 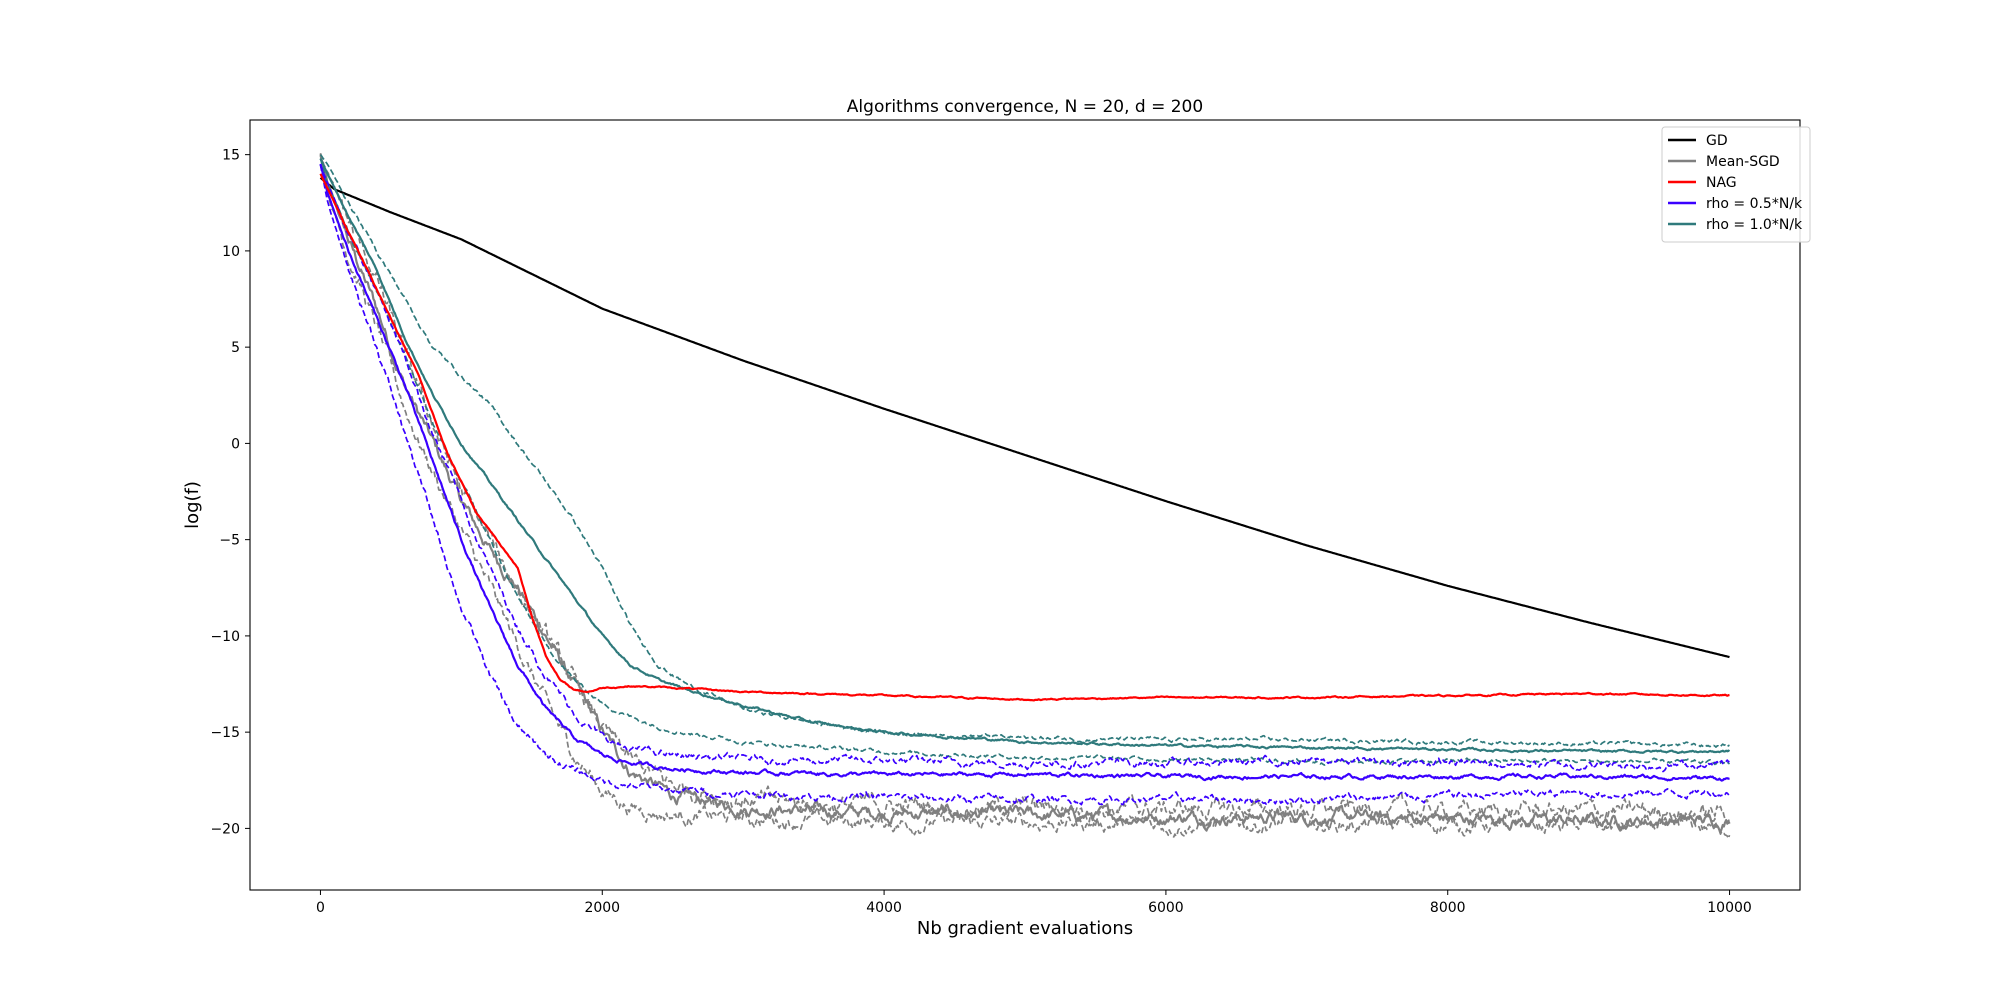 I want to click on legend-box, so click(x=1736, y=184).